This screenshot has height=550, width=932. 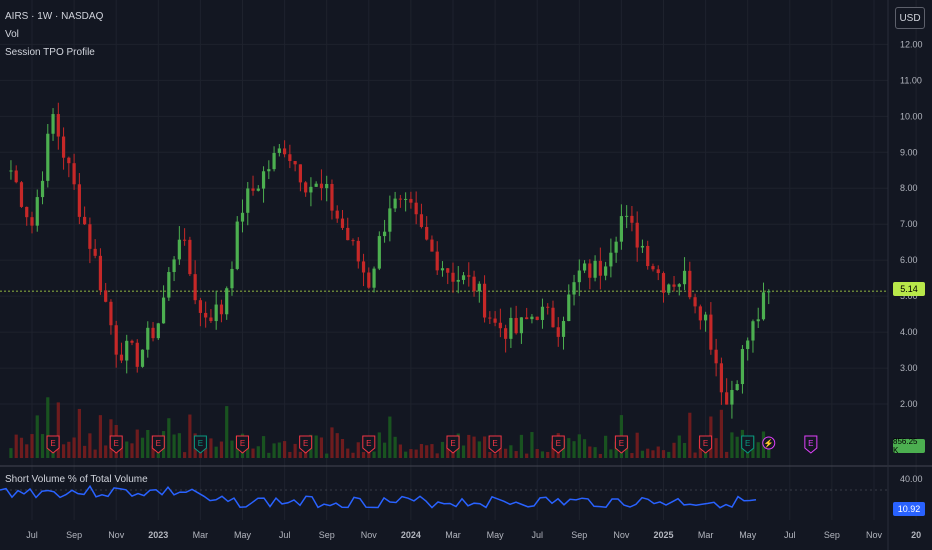 I want to click on price-tick-label: 9.00, so click(x=909, y=152).